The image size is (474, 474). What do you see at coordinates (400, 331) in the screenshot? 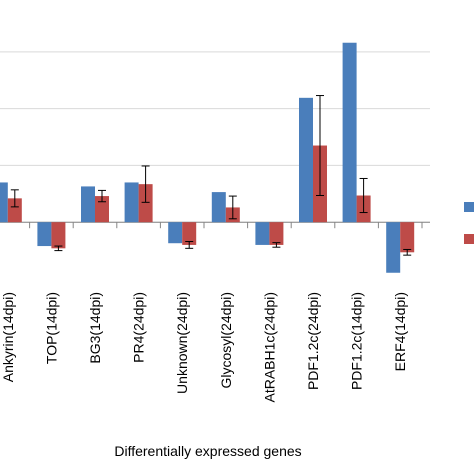
I see `x-tick-label: ERF4(14dpi)` at bounding box center [400, 331].